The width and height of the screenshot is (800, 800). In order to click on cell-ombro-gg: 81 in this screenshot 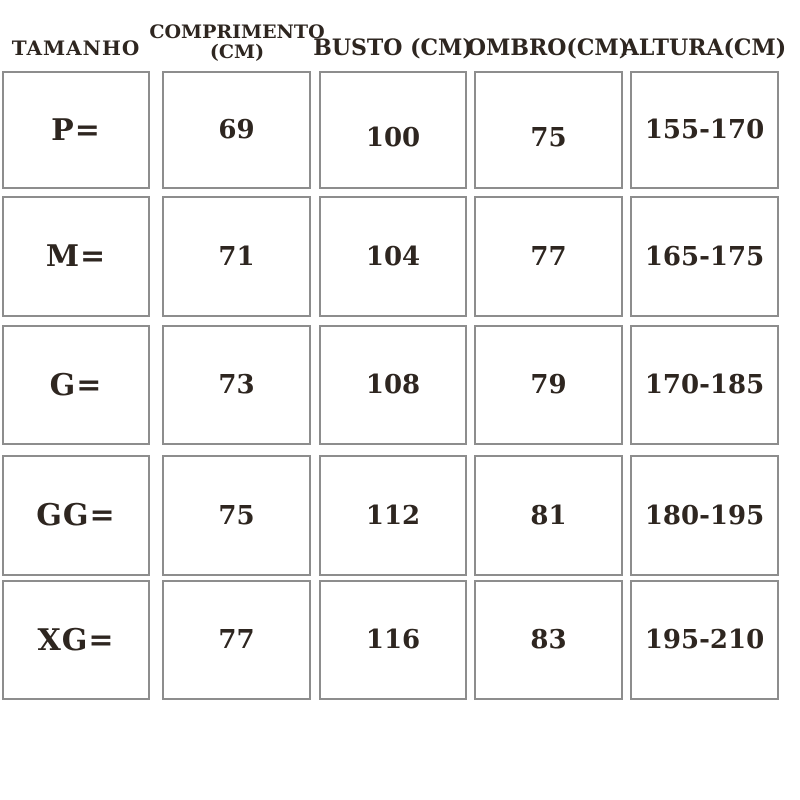, I will do `click(548, 515)`.